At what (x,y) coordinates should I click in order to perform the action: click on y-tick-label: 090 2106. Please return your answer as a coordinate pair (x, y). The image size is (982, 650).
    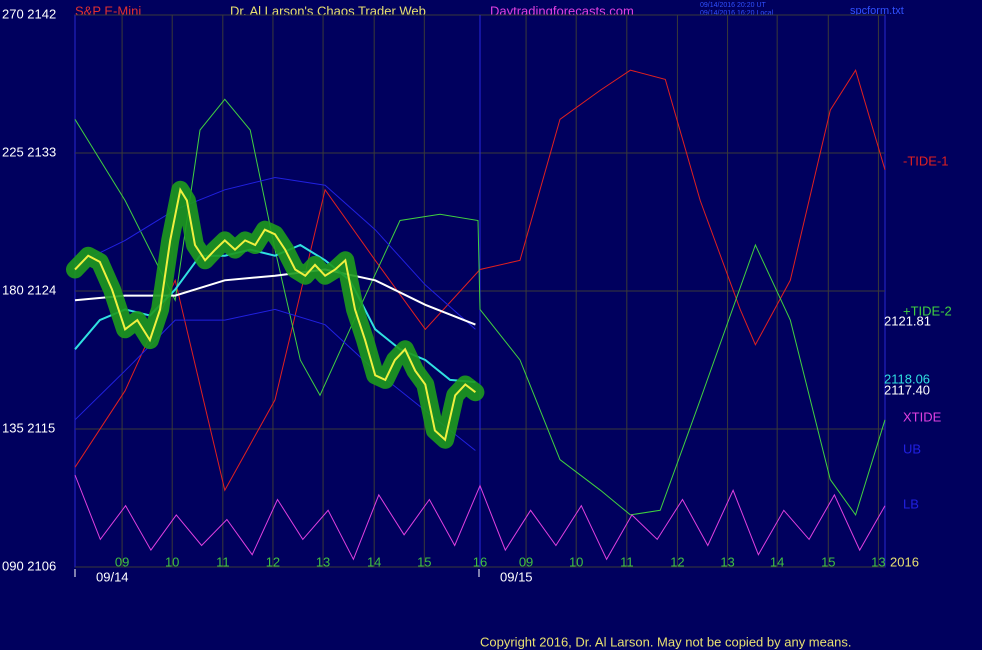
    Looking at the image, I should click on (29, 565).